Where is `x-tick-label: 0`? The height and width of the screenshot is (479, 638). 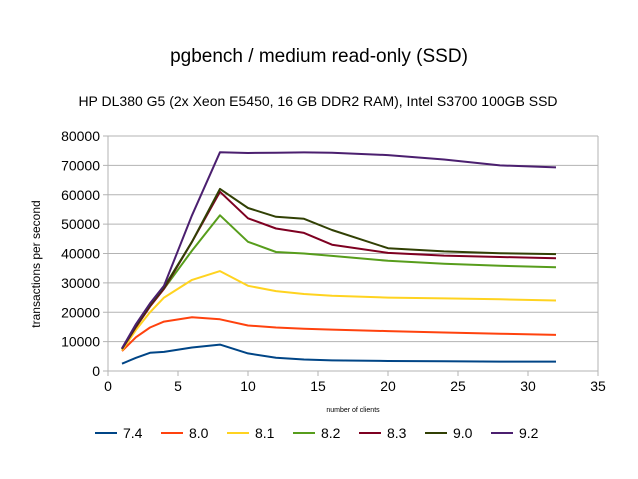
x-tick-label: 0 is located at coordinates (108, 386).